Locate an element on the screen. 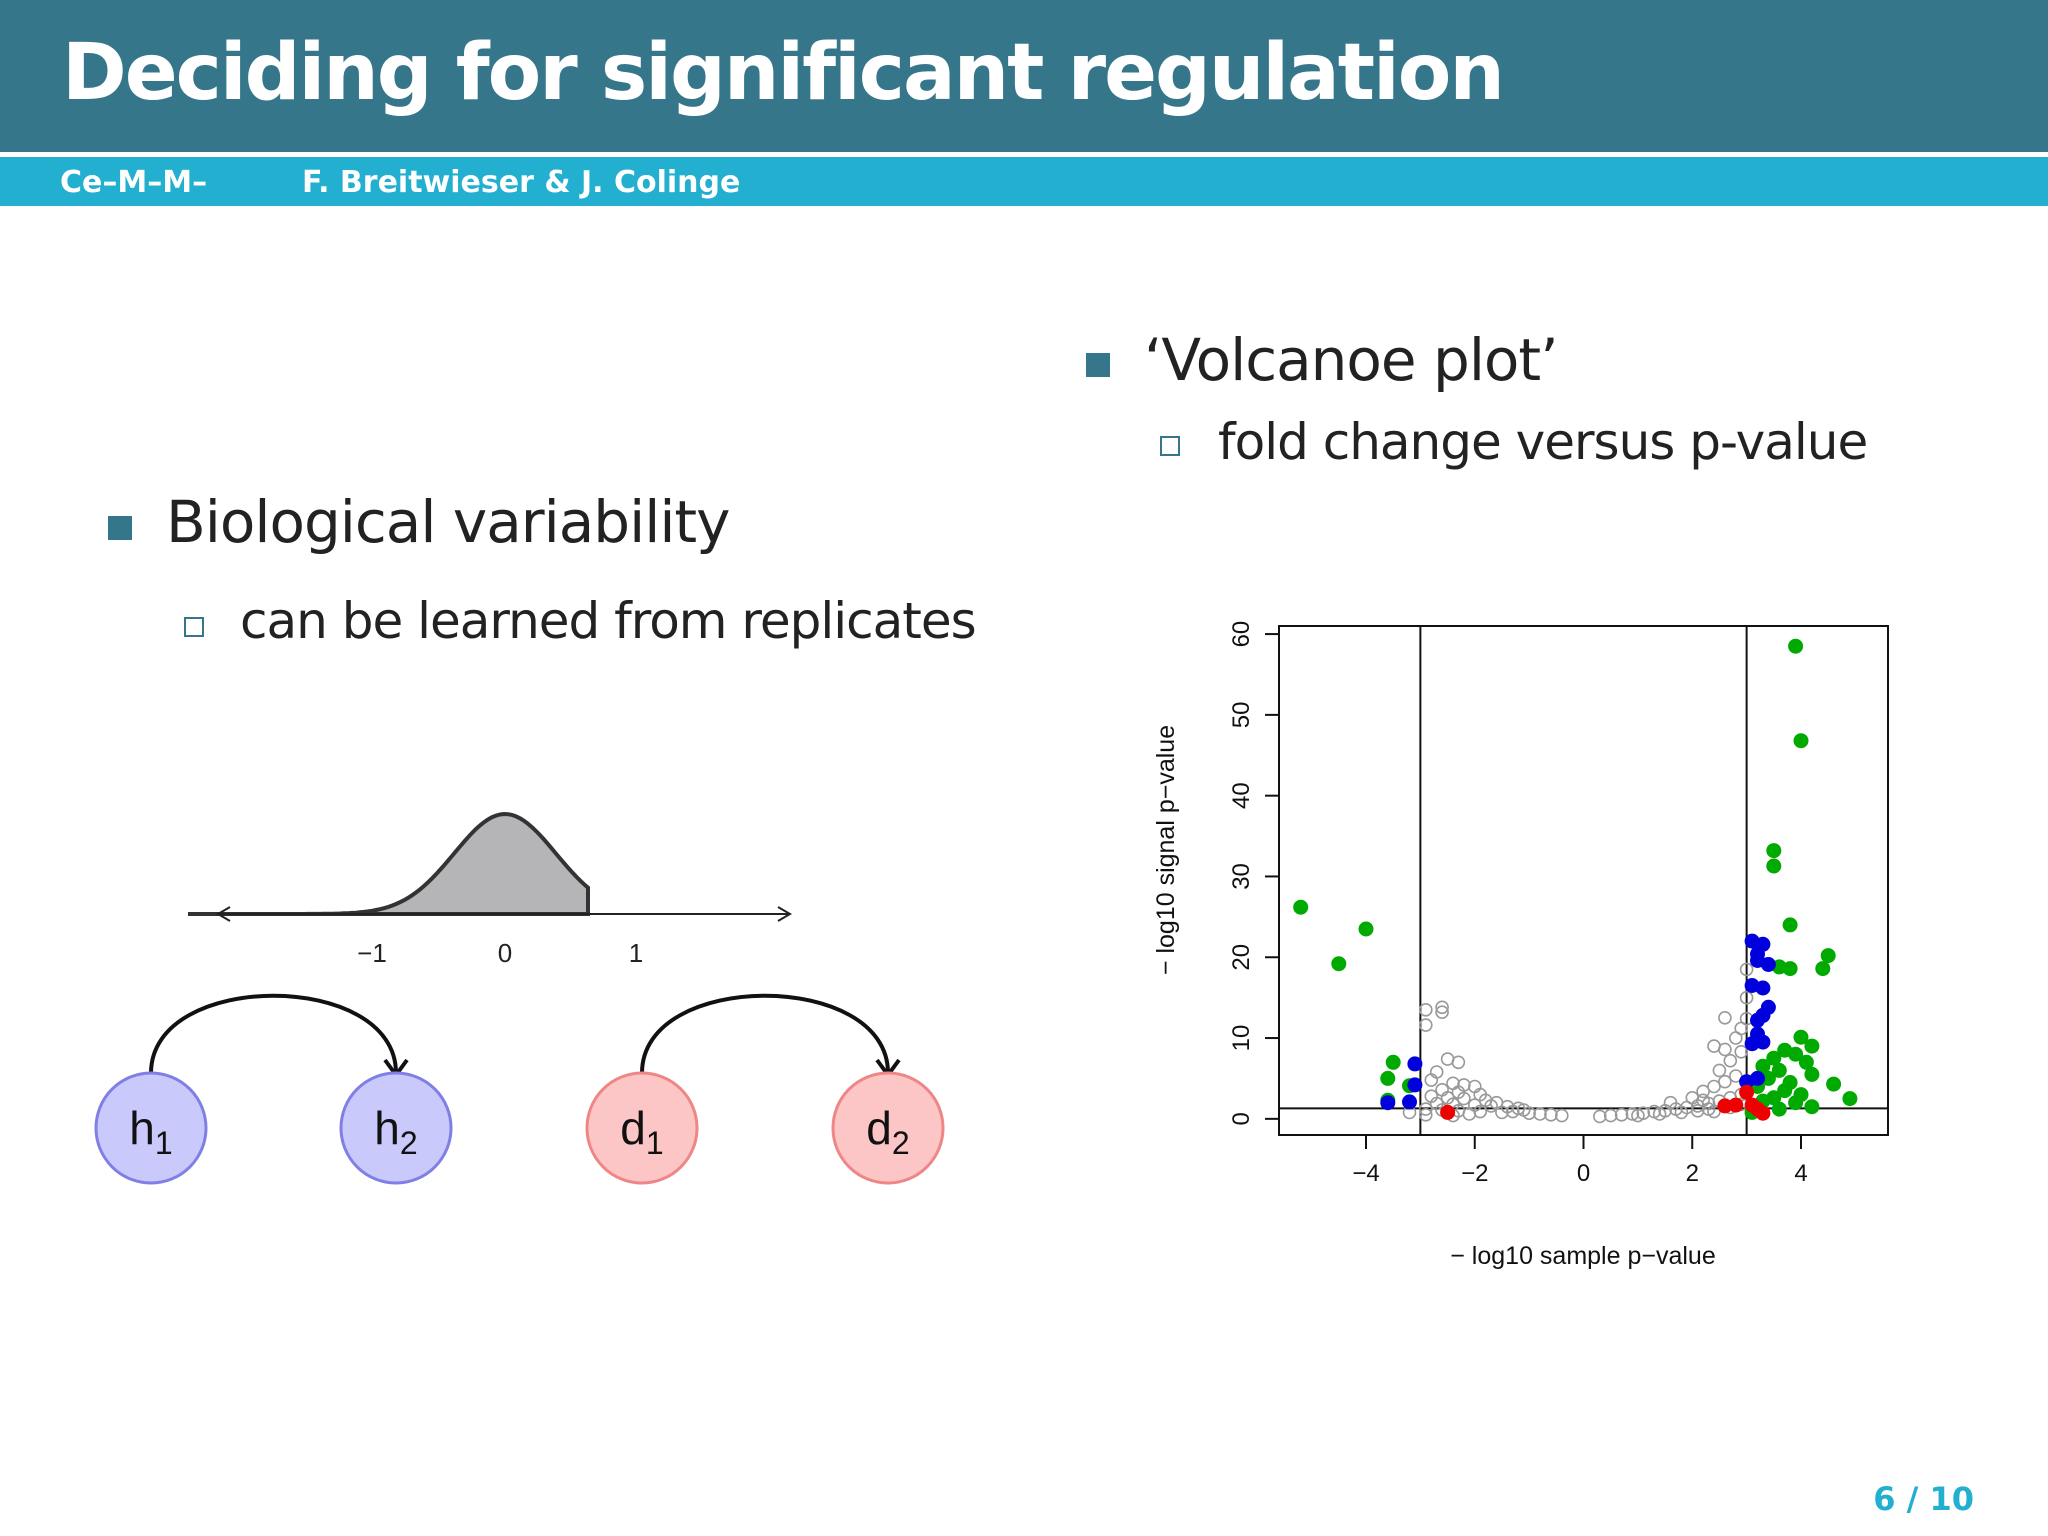  bell-curve is located at coordinates (389, 863).